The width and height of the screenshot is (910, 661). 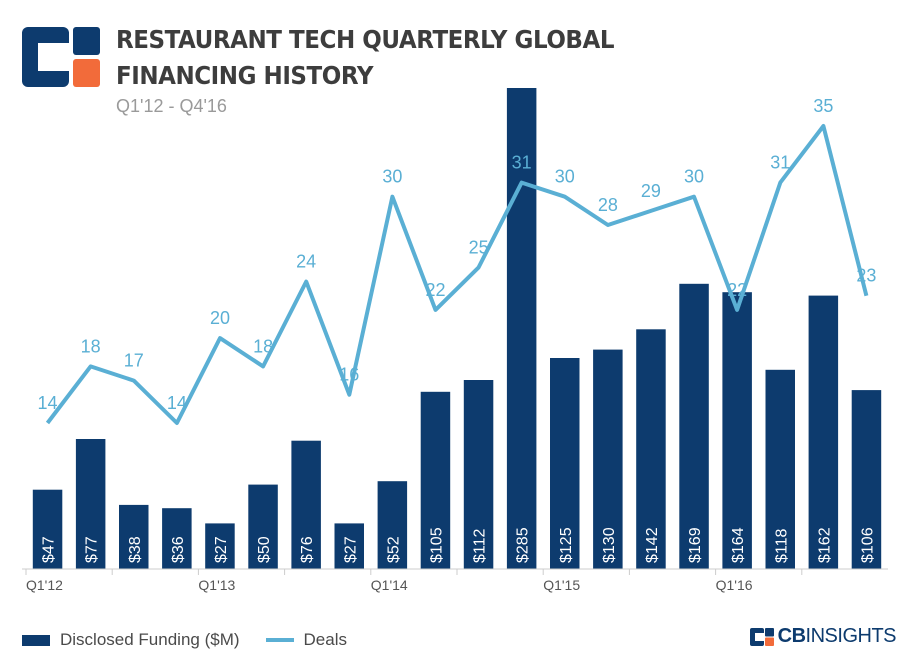 I want to click on x-axis-labels: Q1'12 Q1'13 Q1'14 Q1'15 Q1'16, so click(x=389, y=585).